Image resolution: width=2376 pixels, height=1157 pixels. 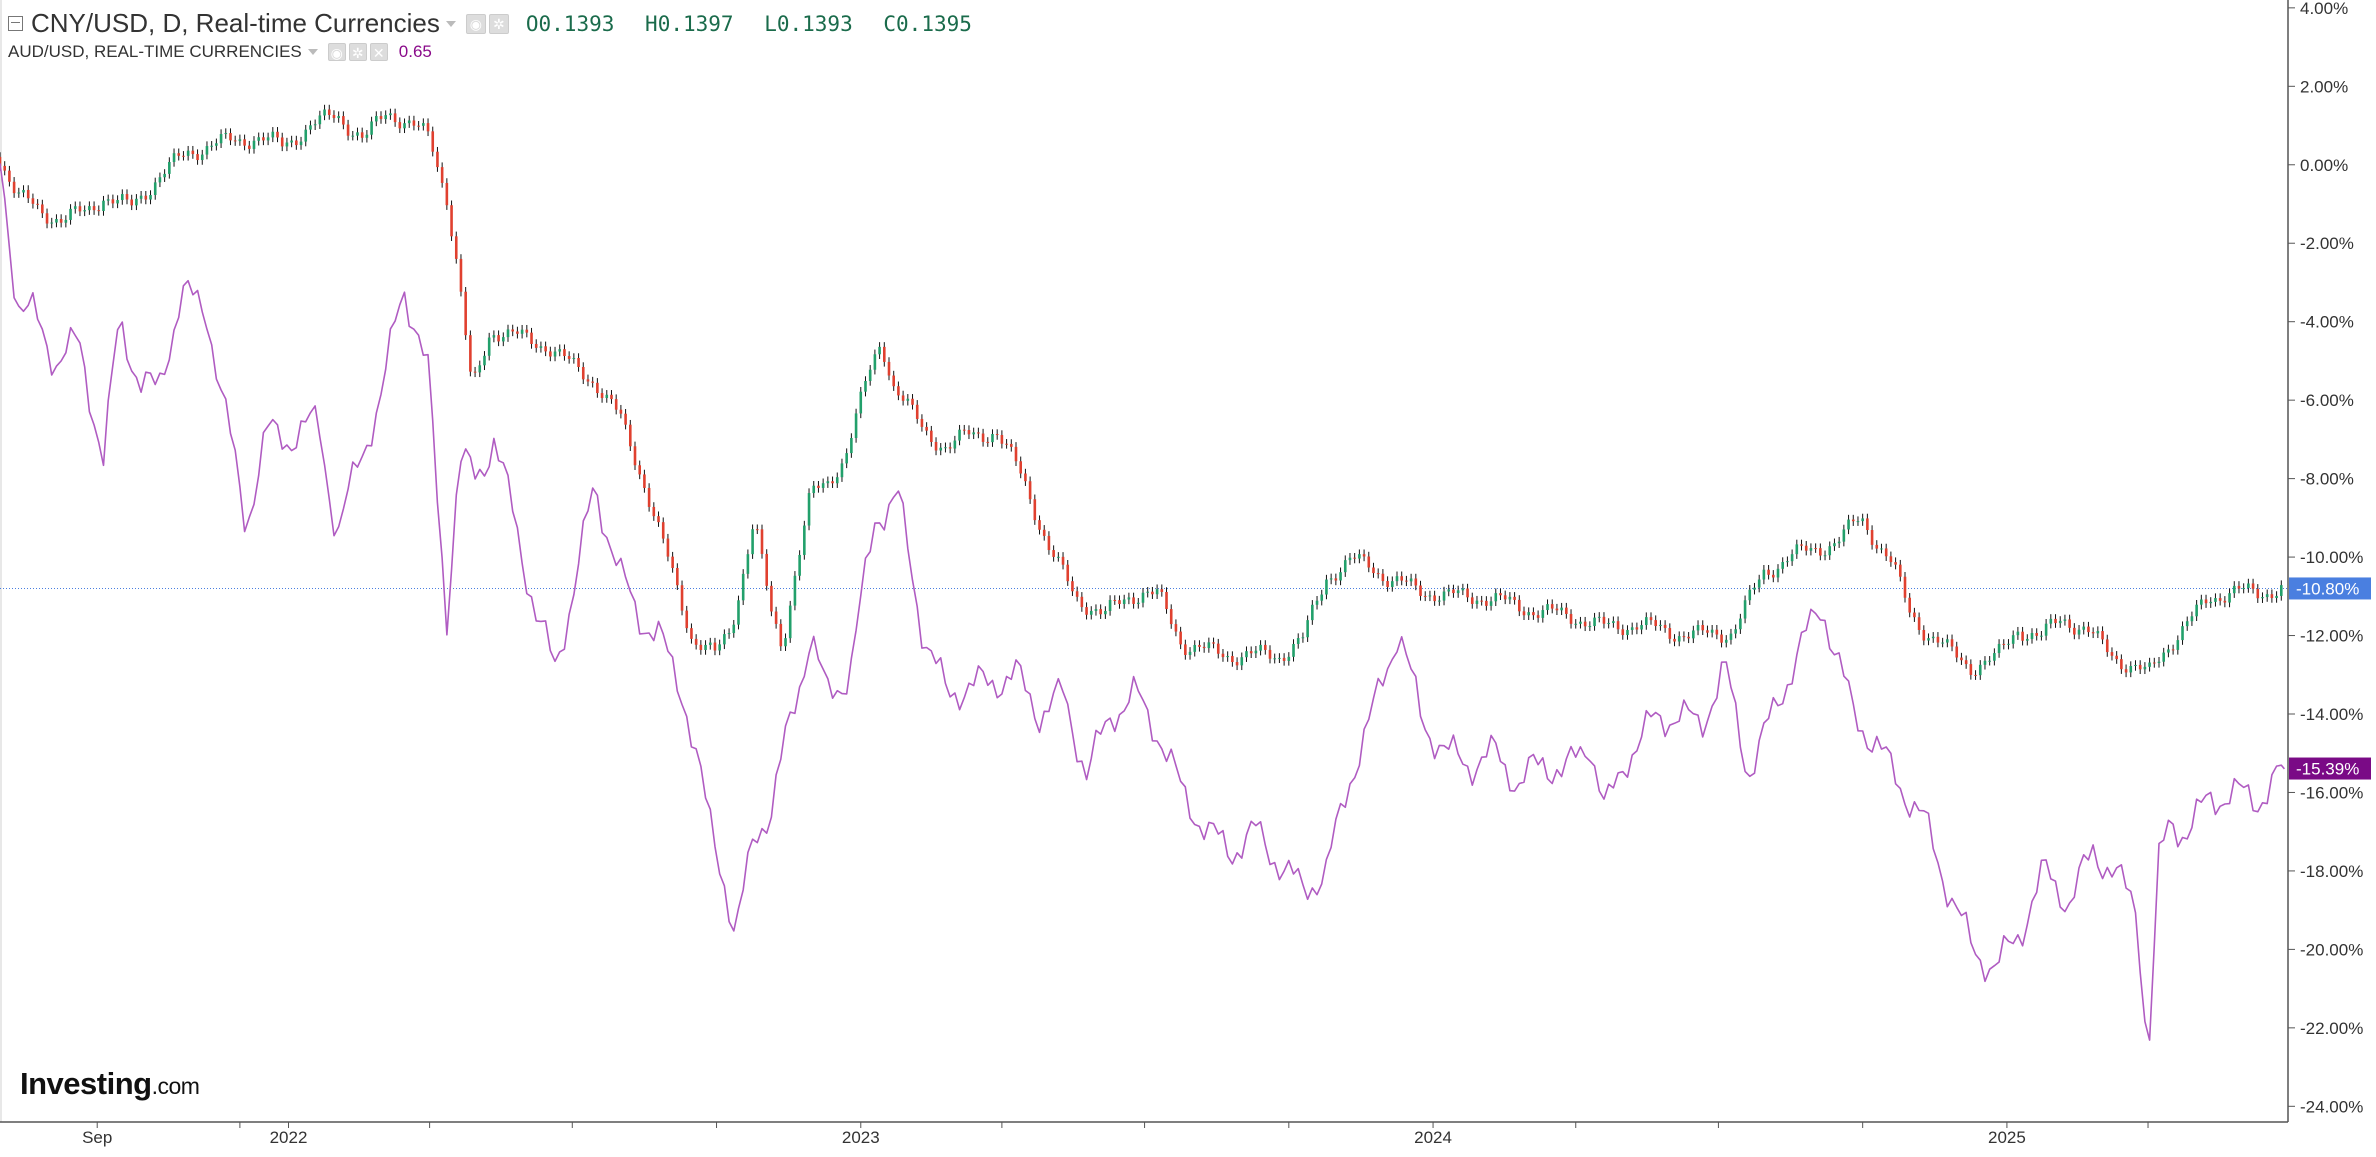 What do you see at coordinates (378, 52) in the screenshot?
I see `close-icon: ✕` at bounding box center [378, 52].